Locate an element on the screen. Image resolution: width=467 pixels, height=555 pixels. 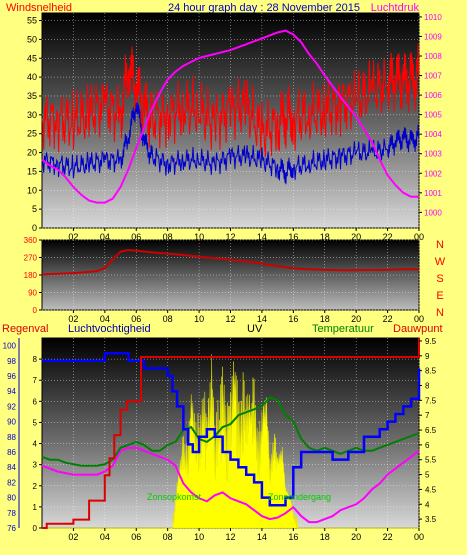
wind-direction-axis: 0 90 180 270 360 is located at coordinates (33, 275).